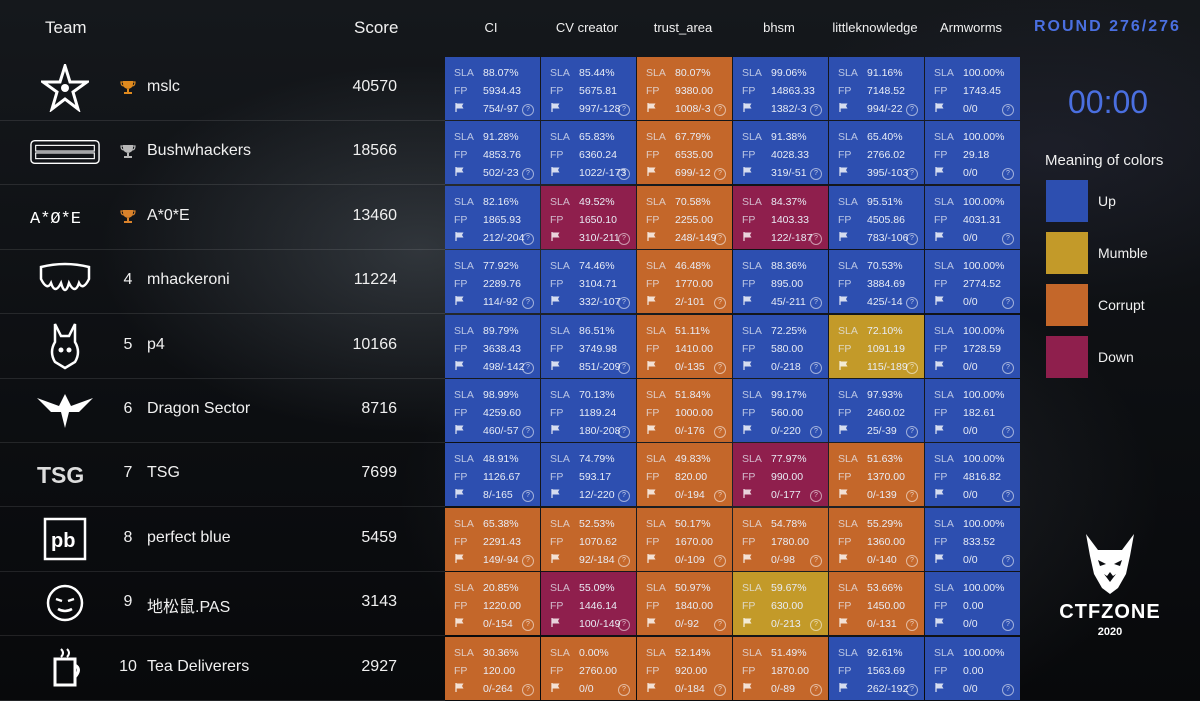 The height and width of the screenshot is (701, 1200). What do you see at coordinates (588, 346) in the screenshot?
I see `service-cell: SLA 86.51% FP 3749.98 851/-209?` at bounding box center [588, 346].